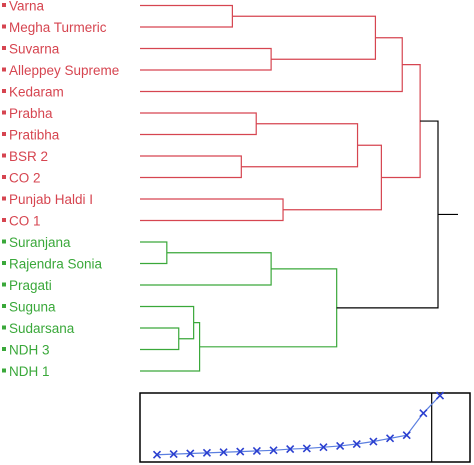  What do you see at coordinates (31, 113) in the screenshot?
I see `leaf-label: Prabha` at bounding box center [31, 113].